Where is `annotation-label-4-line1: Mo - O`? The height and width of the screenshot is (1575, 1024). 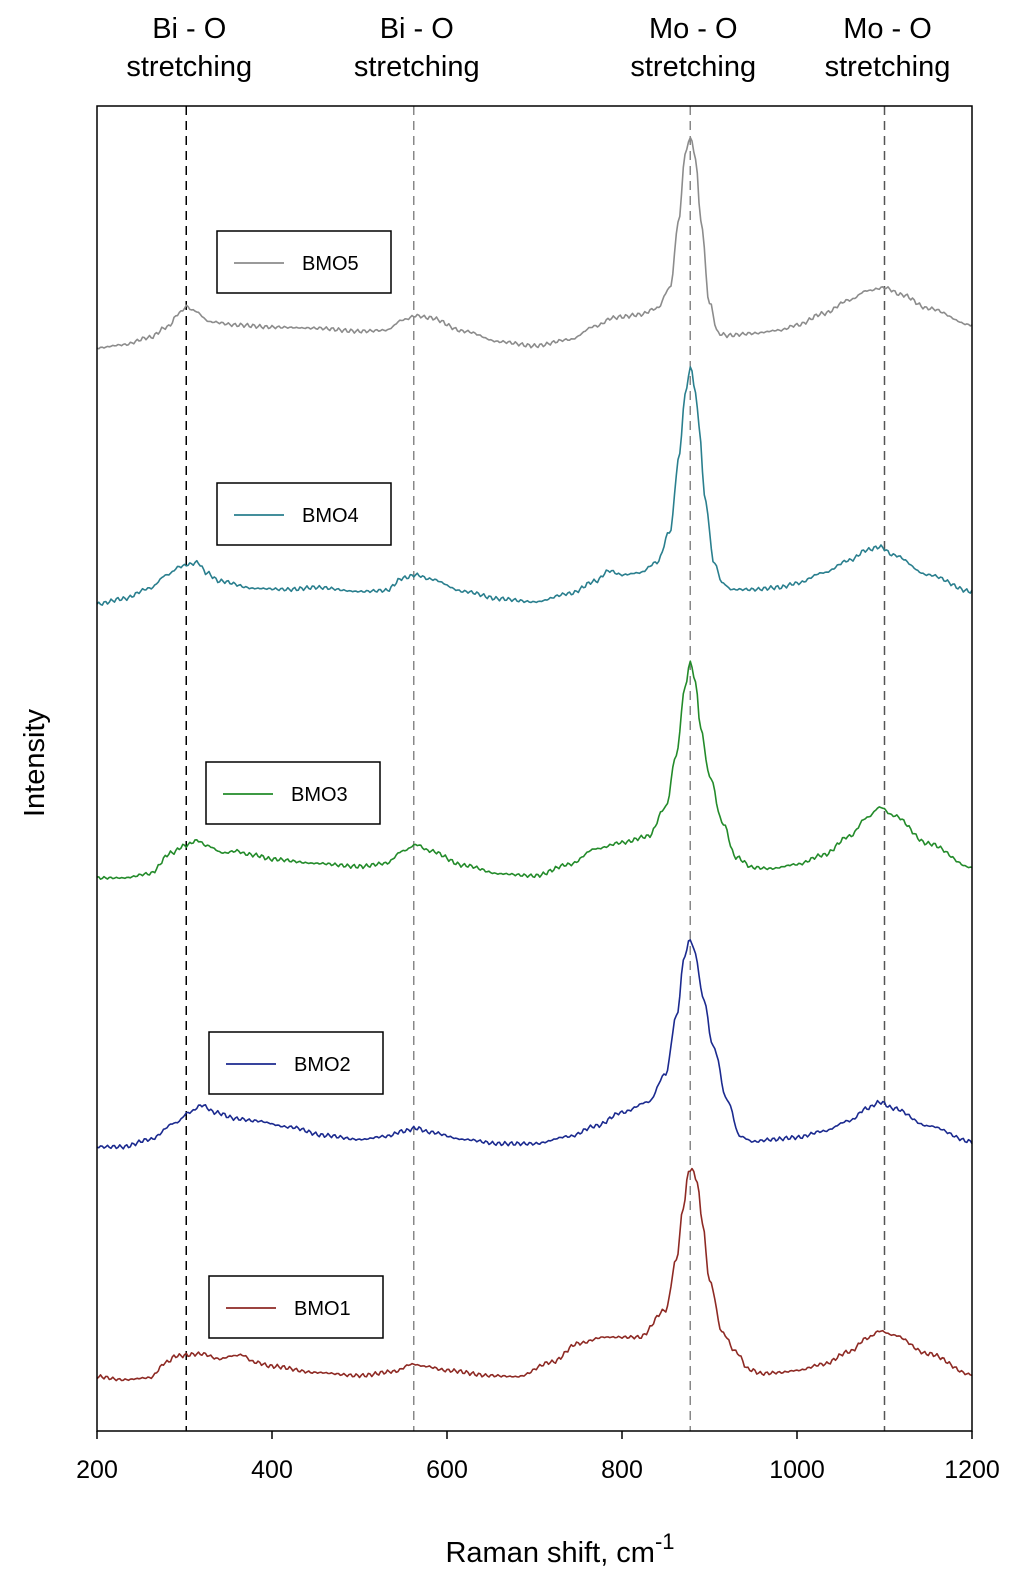
annotation-label-4-line1: Mo - O is located at coordinates (887, 29).